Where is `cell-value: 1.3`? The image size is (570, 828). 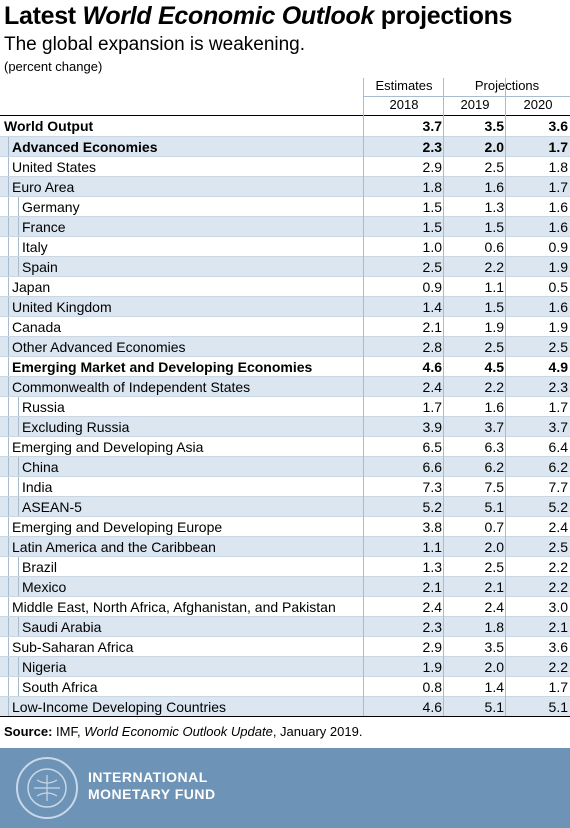 cell-value: 1.3 is located at coordinates (494, 207).